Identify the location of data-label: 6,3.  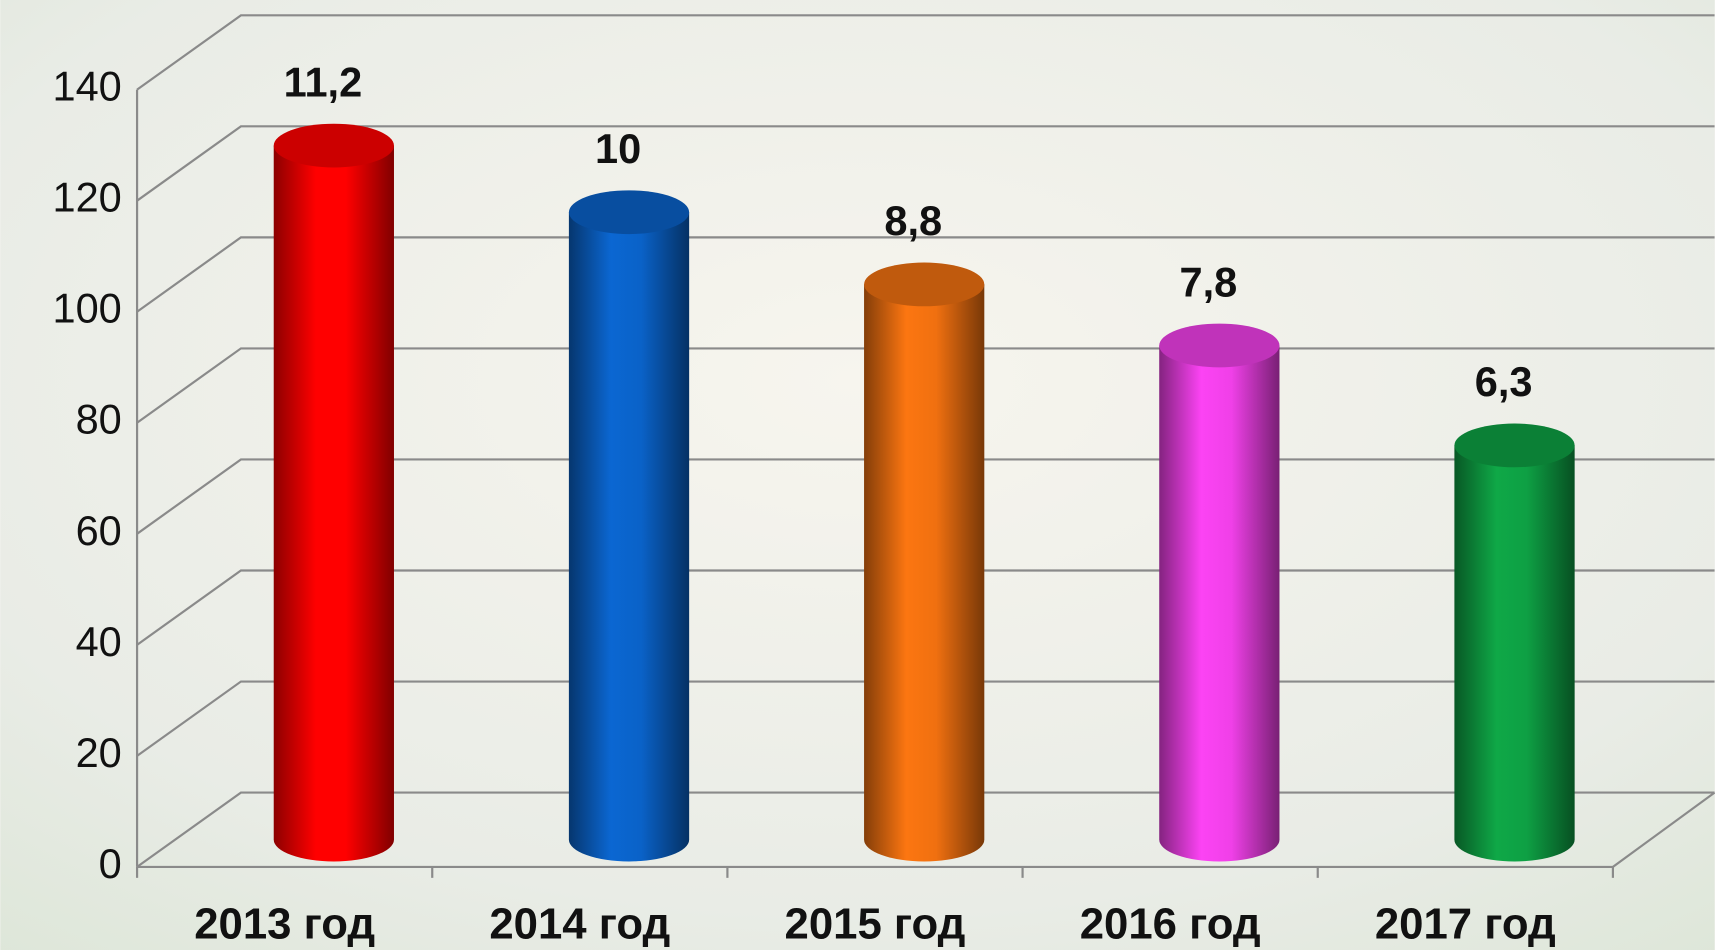
(1504, 381).